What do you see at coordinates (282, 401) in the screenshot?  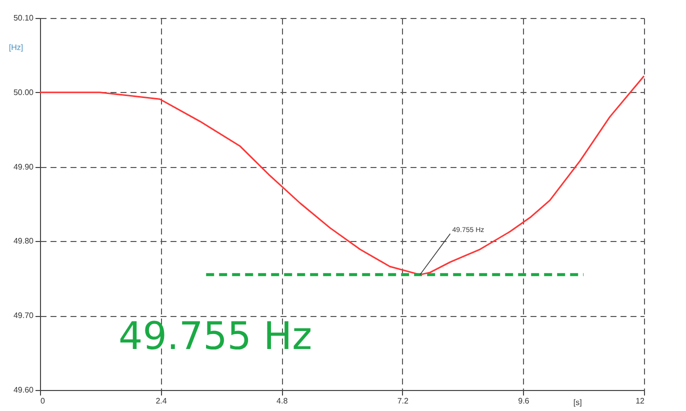 I see `x-tick-label: 4.8` at bounding box center [282, 401].